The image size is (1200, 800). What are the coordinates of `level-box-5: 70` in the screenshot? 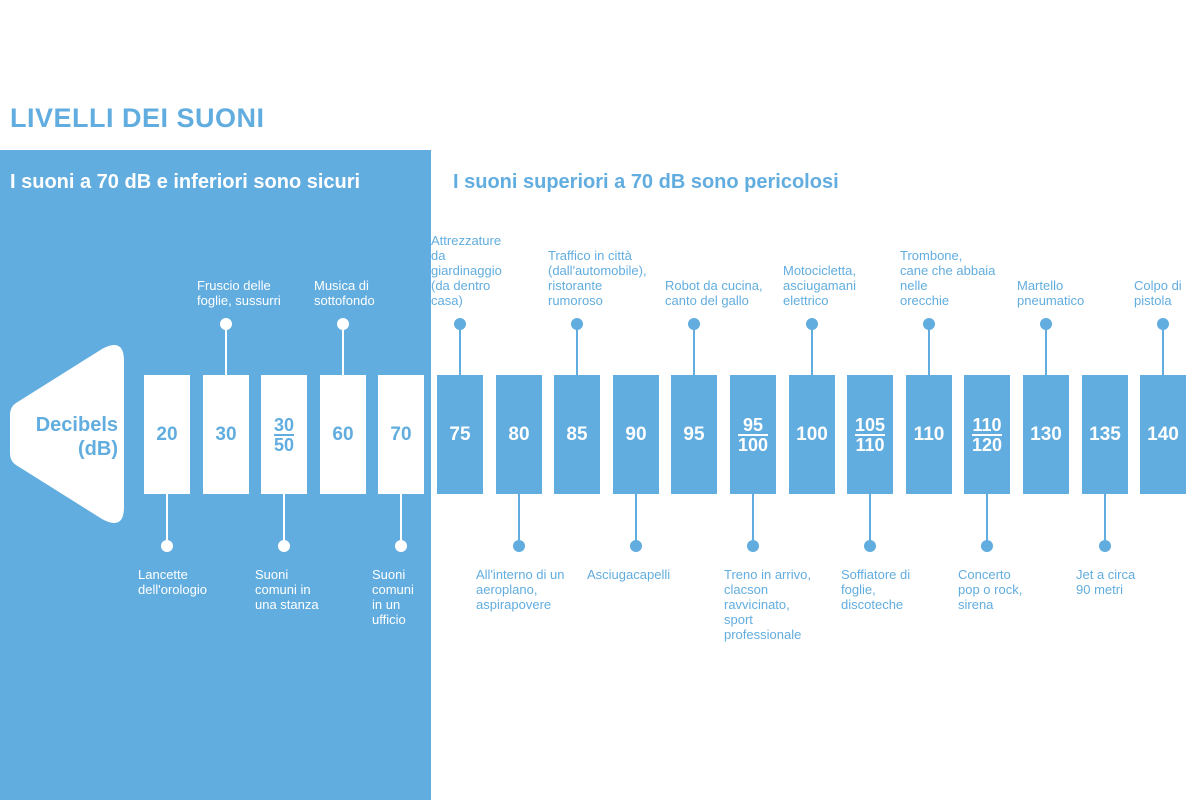 It's located at (401, 434).